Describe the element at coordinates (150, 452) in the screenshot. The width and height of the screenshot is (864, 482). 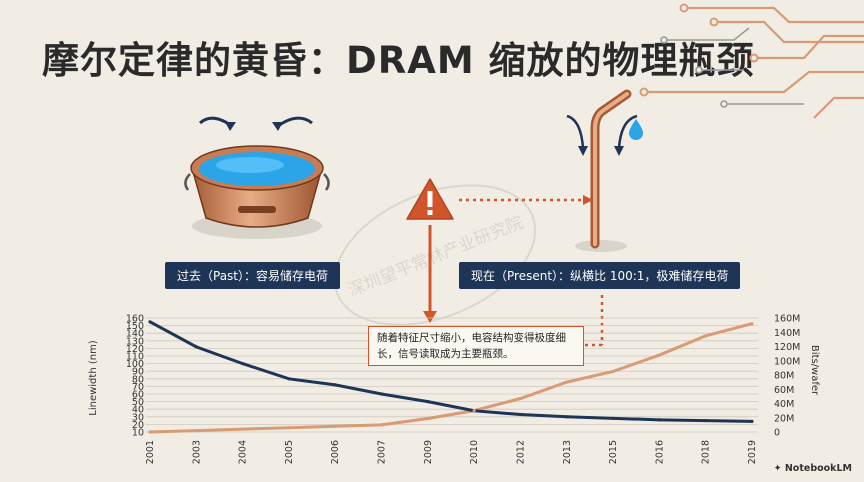
I see `x-tick-label: 2001` at that location.